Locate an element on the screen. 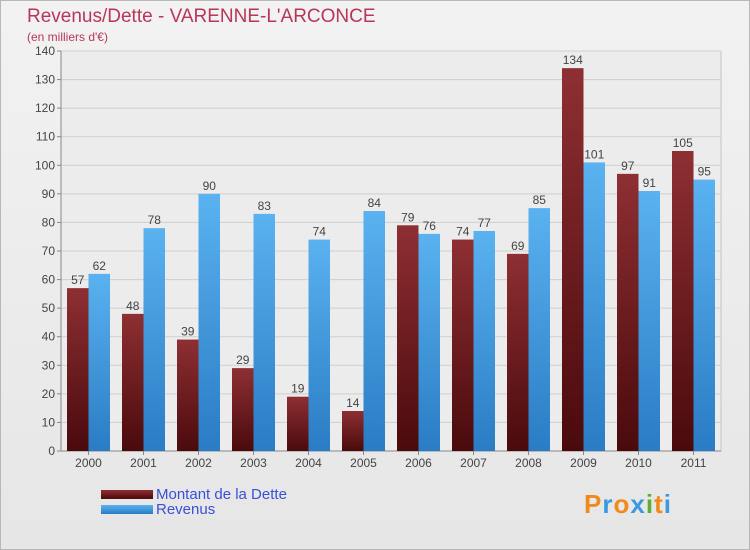 This screenshot has height=550, width=750. bar-dette-2004 is located at coordinates (298, 423).